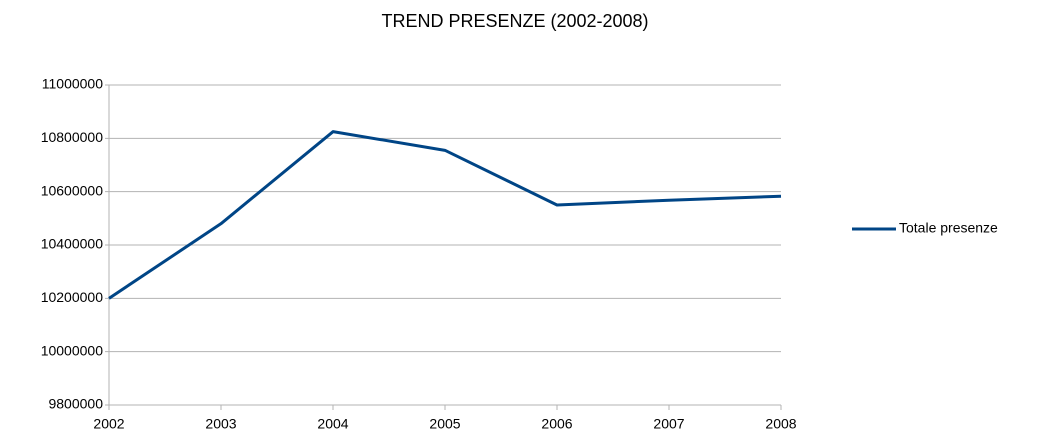 Image resolution: width=1043 pixels, height=437 pixels. I want to click on x-tick-label: 2002, so click(108, 424).